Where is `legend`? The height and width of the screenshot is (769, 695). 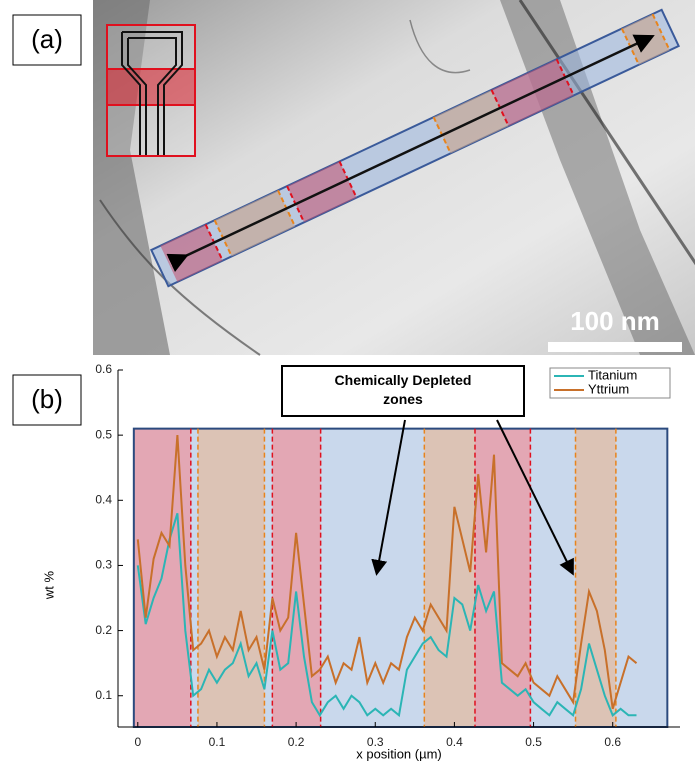 legend is located at coordinates (610, 383).